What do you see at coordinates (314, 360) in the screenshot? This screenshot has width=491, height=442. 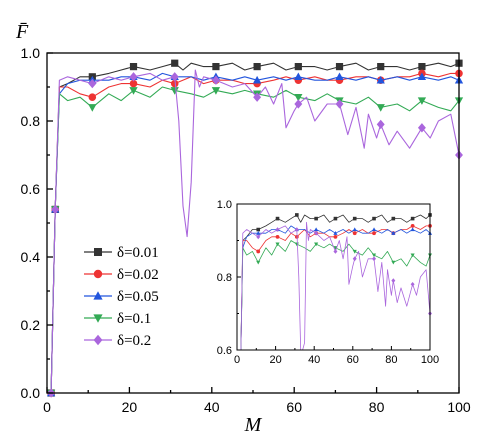 I see `inset-x-tick-label: 40` at bounding box center [314, 360].